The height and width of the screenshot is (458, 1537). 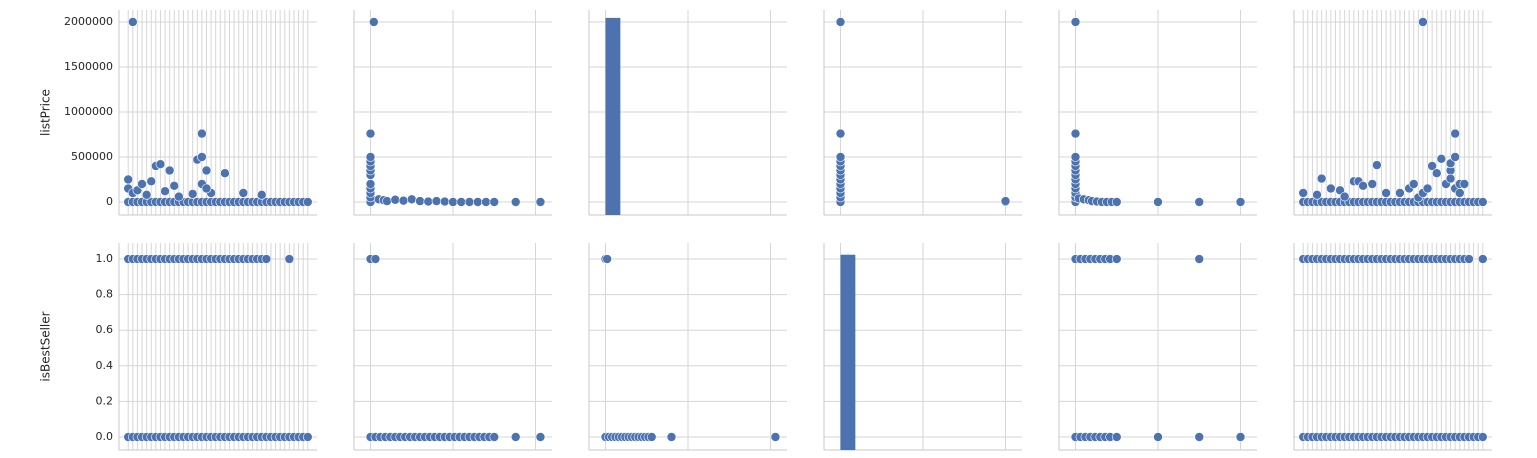 What do you see at coordinates (105, 329) in the screenshot?
I see `y-tick-label: 0.6` at bounding box center [105, 329].